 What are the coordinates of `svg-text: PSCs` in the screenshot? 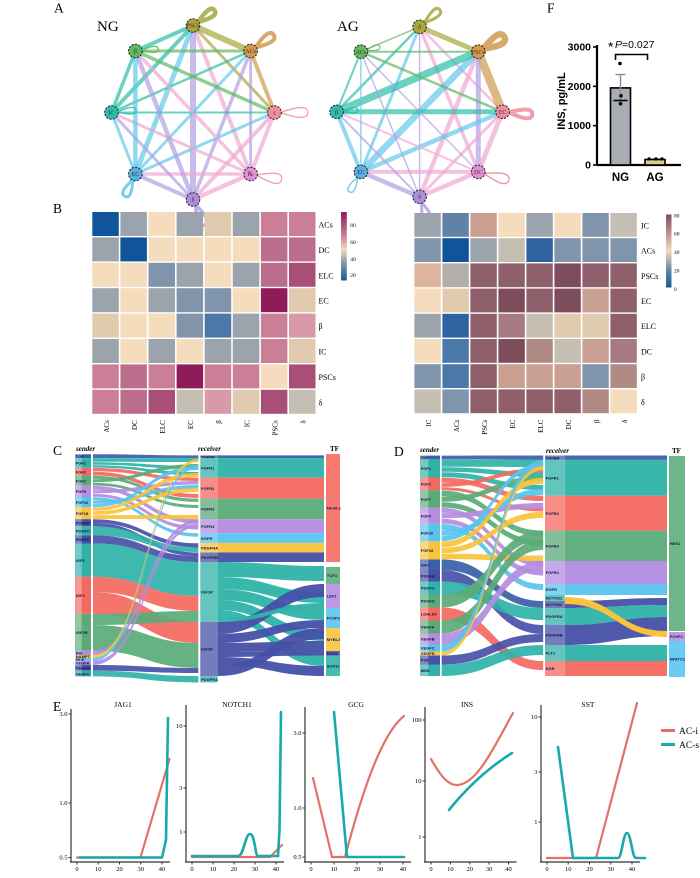 It's located at (485, 426).